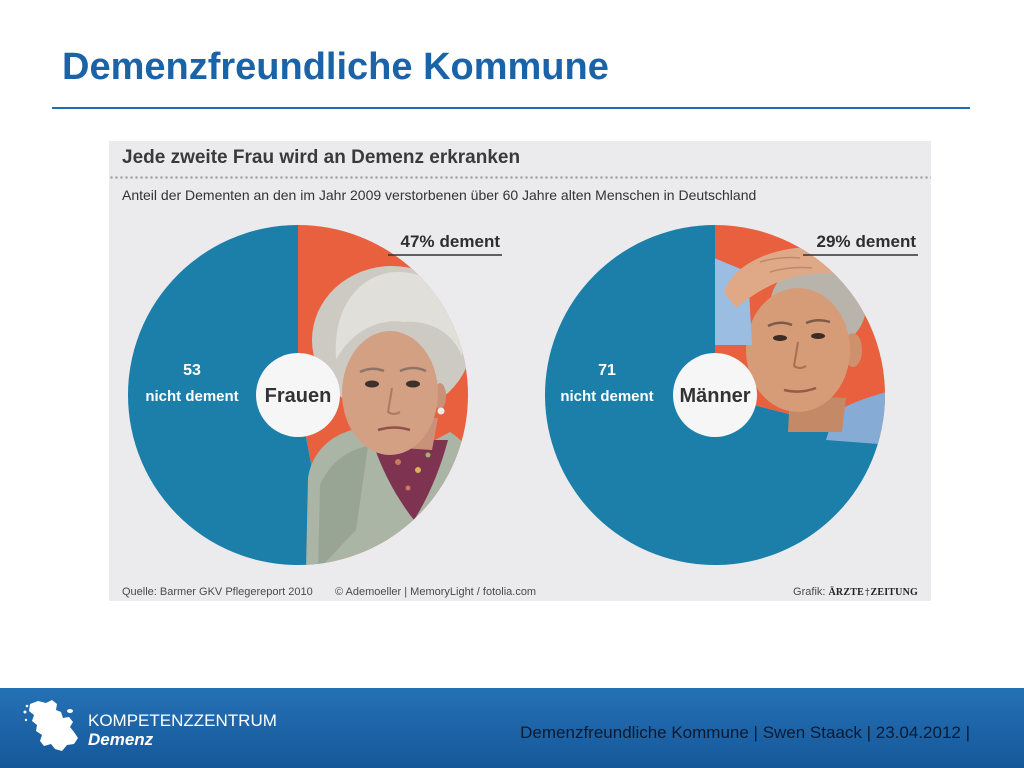  Describe the element at coordinates (511, 108) in the screenshot. I see `title-divider` at that location.